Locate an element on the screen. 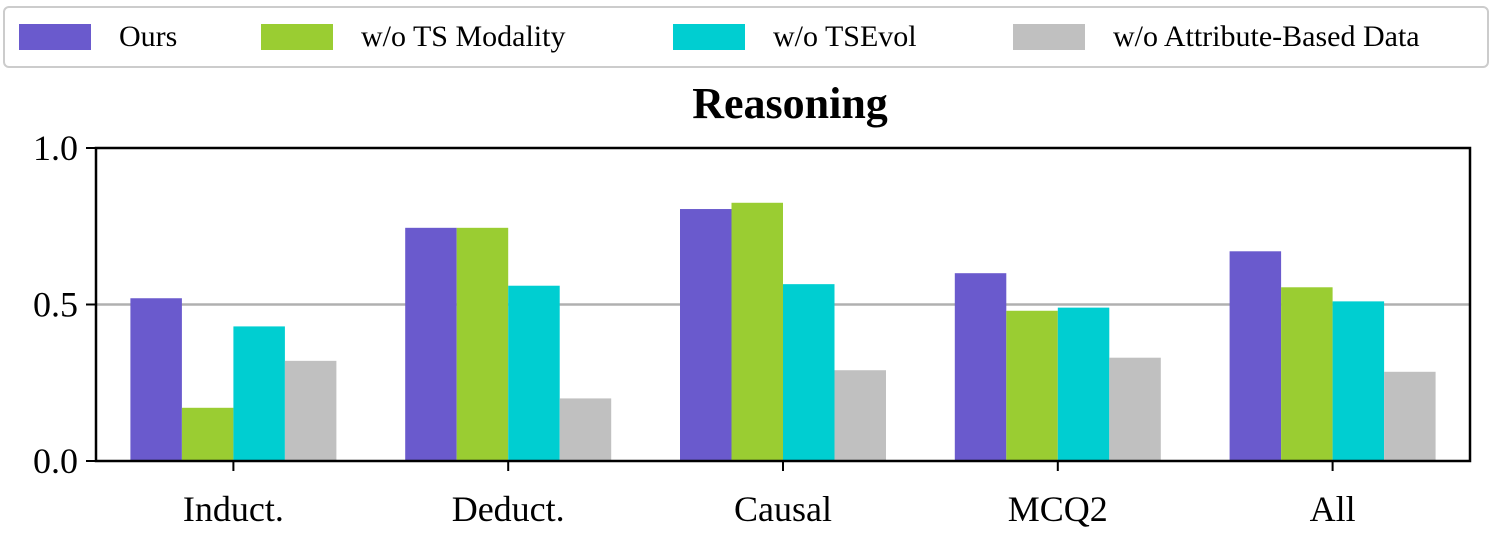 The width and height of the screenshot is (1496, 534). y-tick-label: 0.0 is located at coordinates (55, 461).